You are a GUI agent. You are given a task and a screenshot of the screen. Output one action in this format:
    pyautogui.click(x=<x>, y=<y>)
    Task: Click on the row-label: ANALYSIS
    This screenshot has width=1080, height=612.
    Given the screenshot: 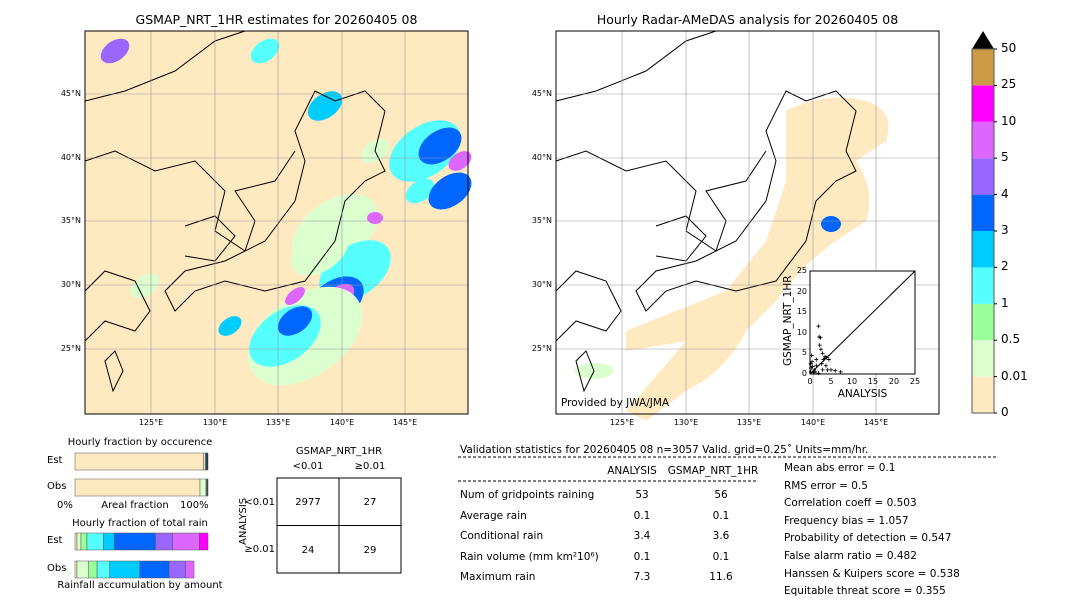 What is the action you would take?
    pyautogui.click(x=243, y=521)
    